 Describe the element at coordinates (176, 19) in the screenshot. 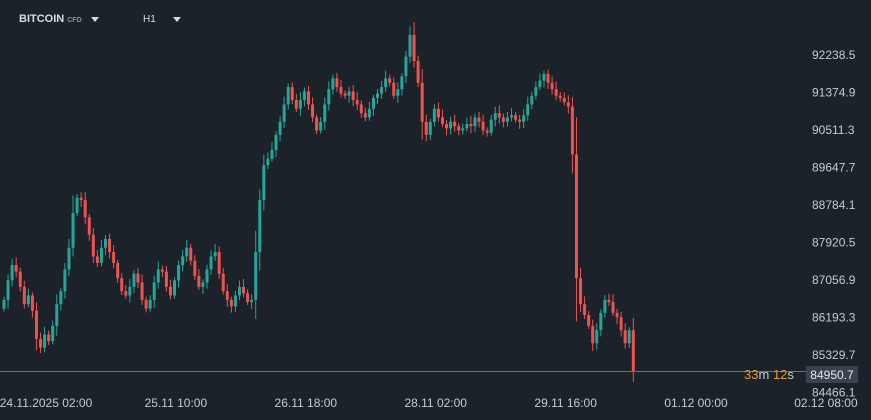

I see `timeframe-dropdown-chevron-down-icon` at that location.